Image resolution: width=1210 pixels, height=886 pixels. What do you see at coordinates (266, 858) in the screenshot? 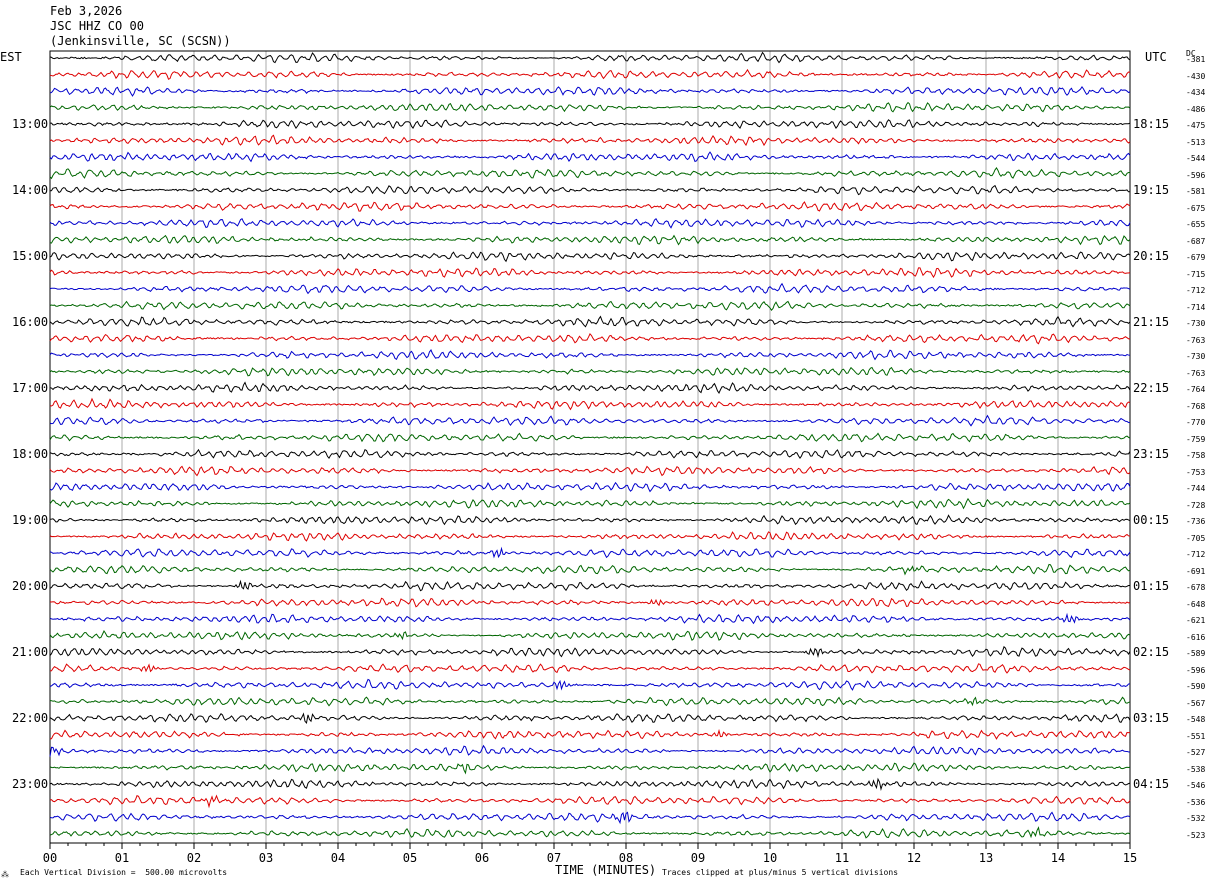
I see `x-tick-label: 03` at bounding box center [266, 858].